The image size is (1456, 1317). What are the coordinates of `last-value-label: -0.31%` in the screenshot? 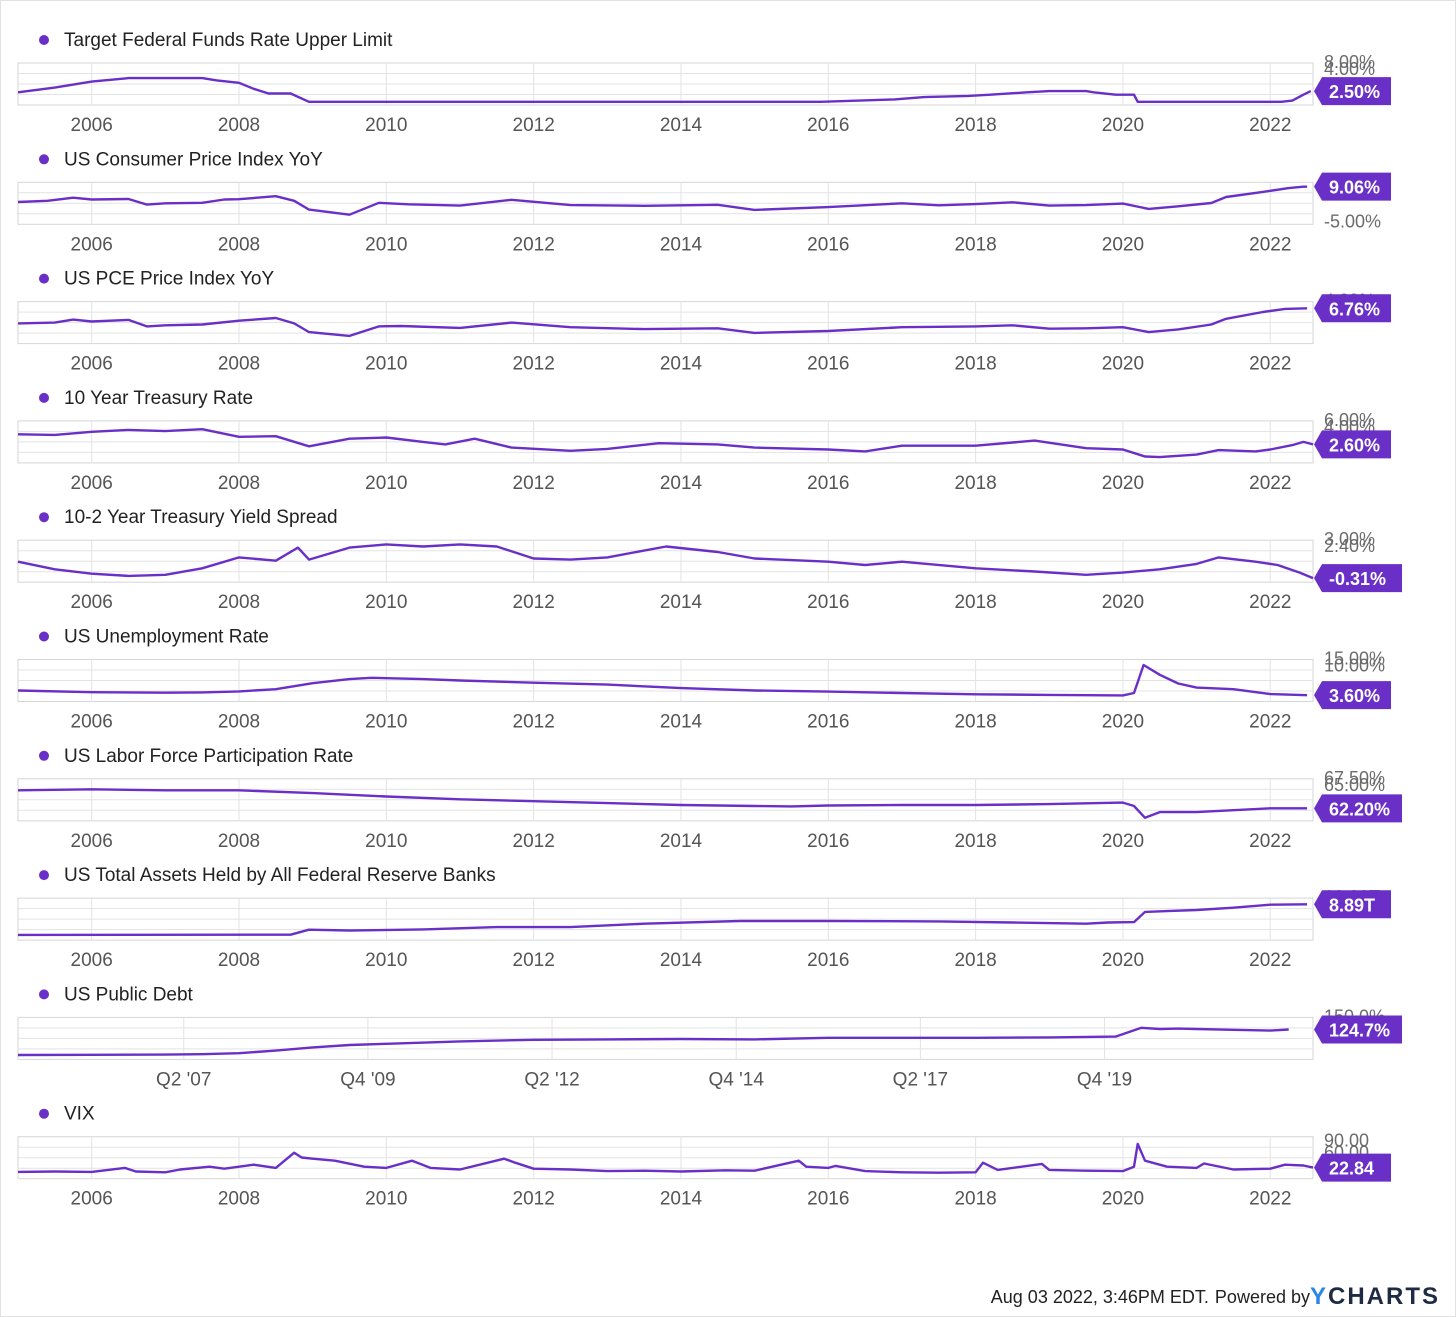 It's located at (1357, 579).